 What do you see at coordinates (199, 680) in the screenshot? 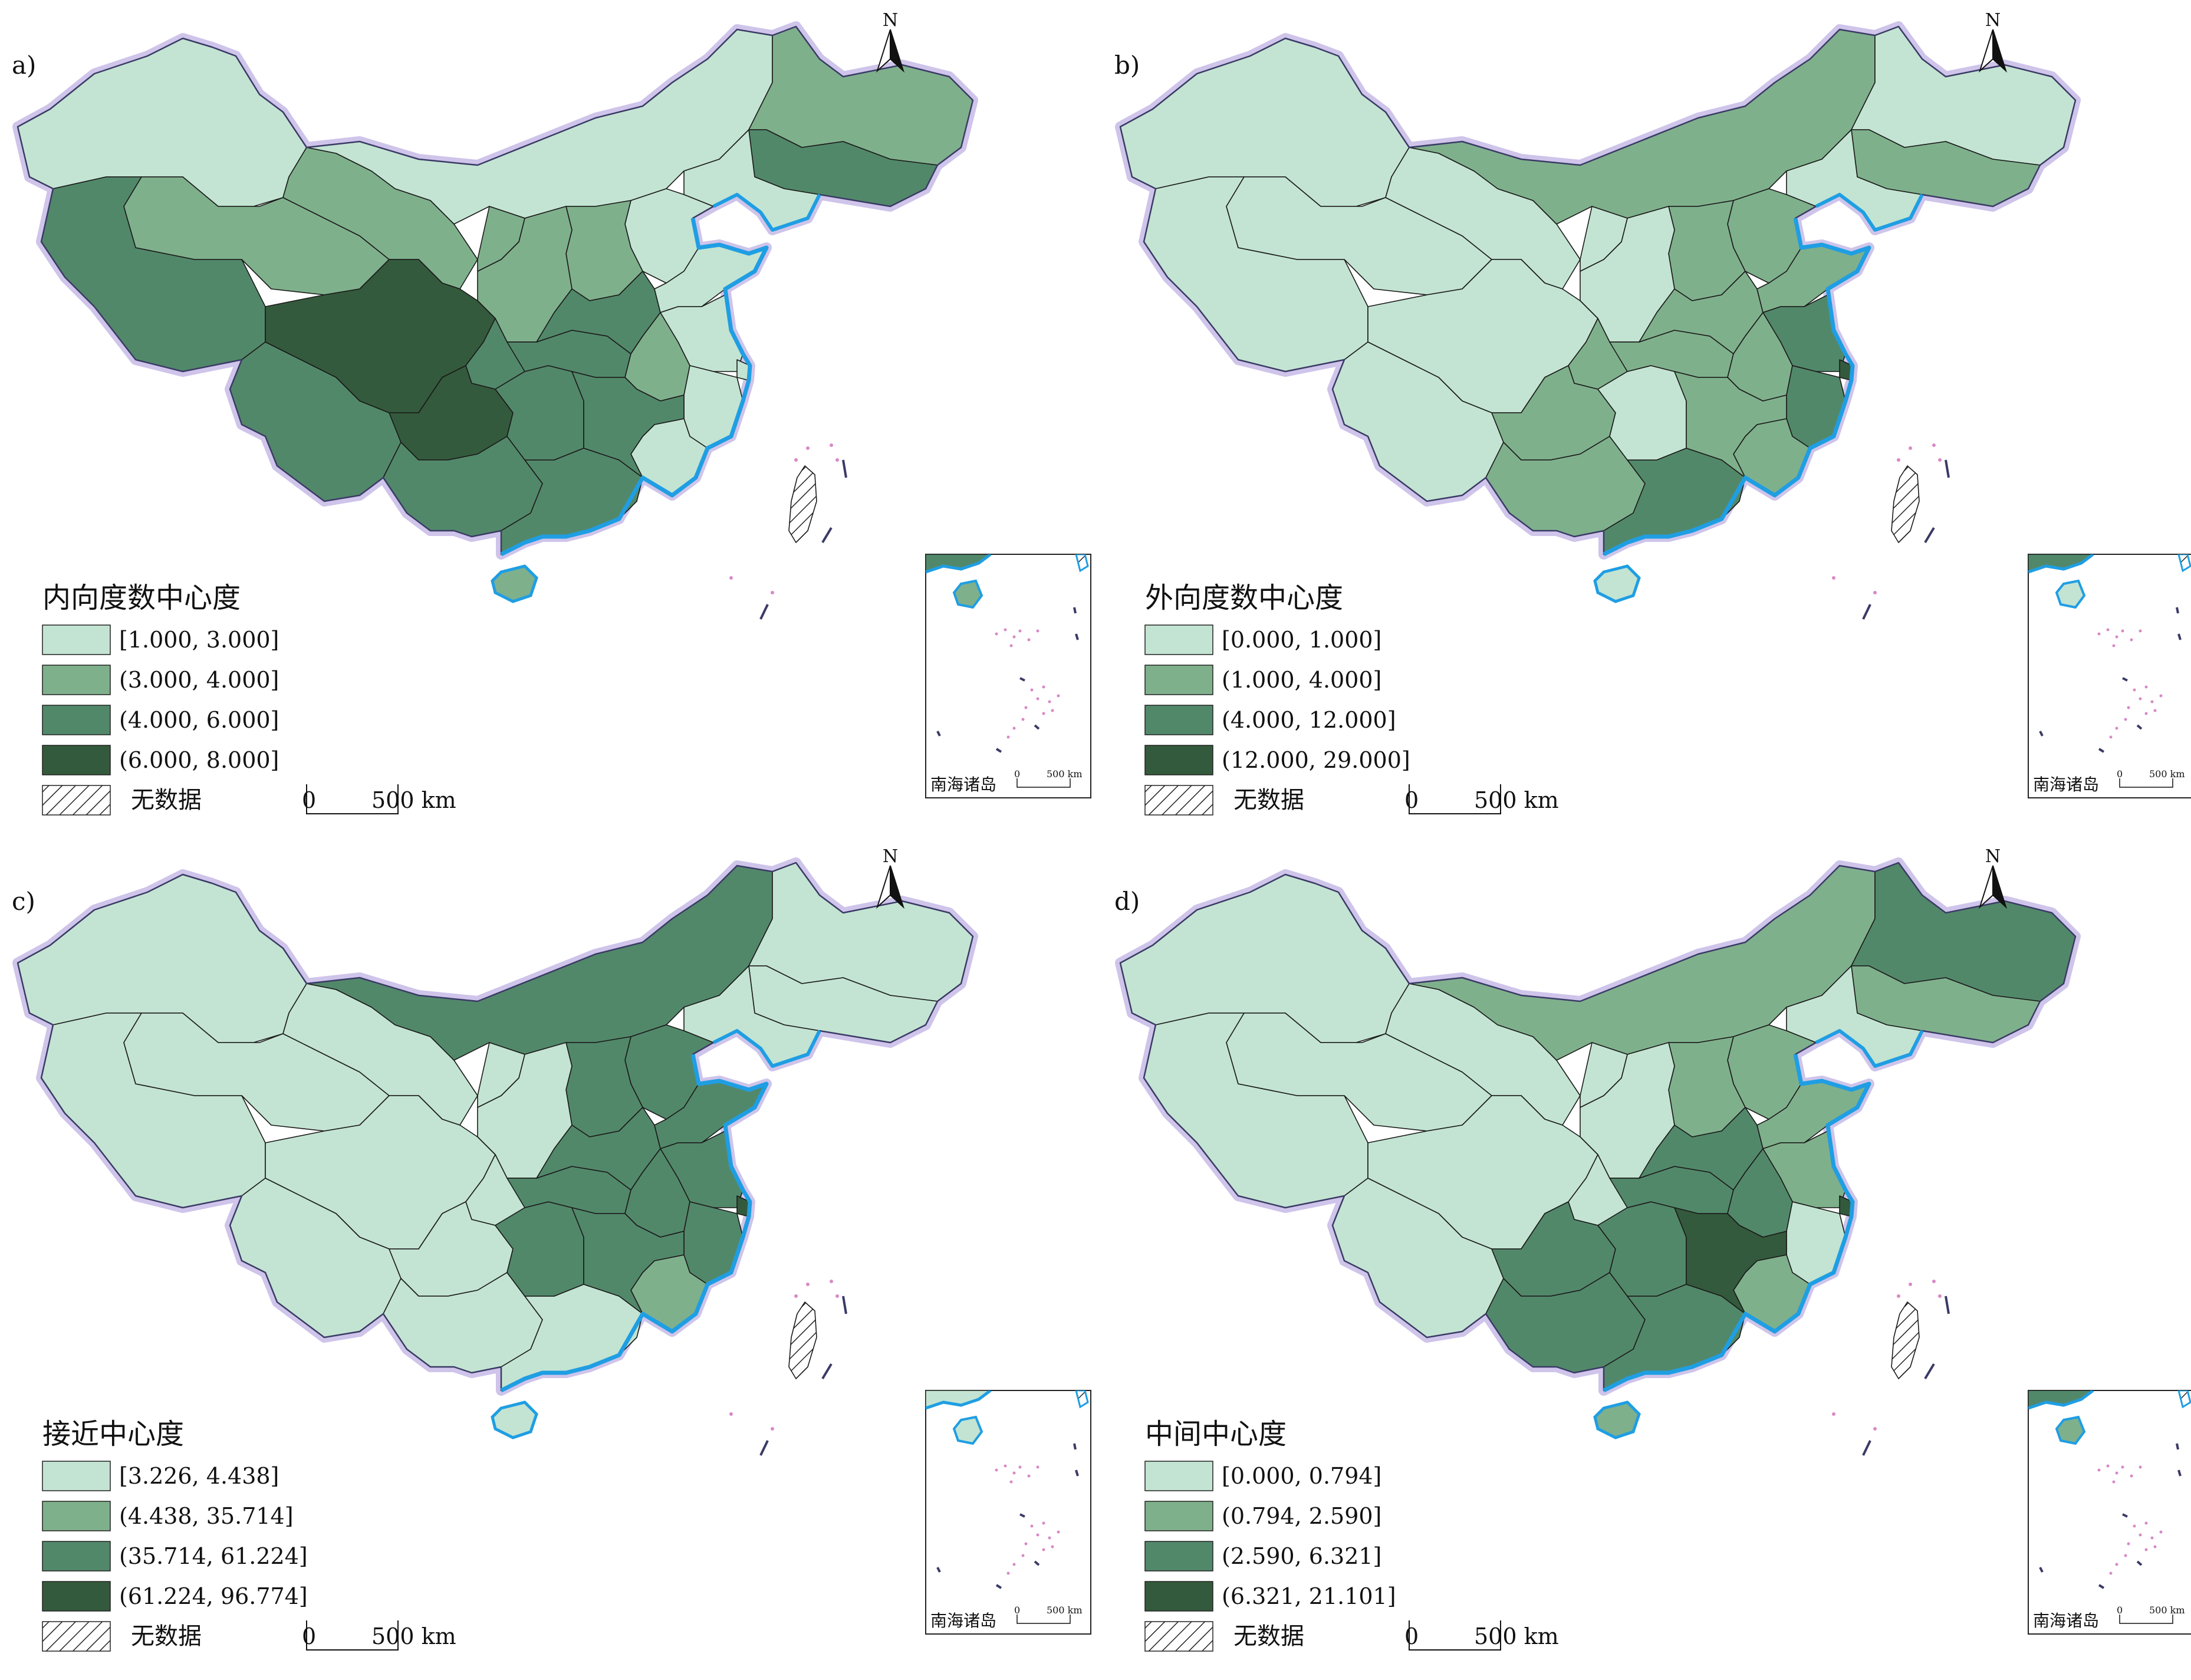
I see `legend-class-label: (3.000, 4.000]` at bounding box center [199, 680].